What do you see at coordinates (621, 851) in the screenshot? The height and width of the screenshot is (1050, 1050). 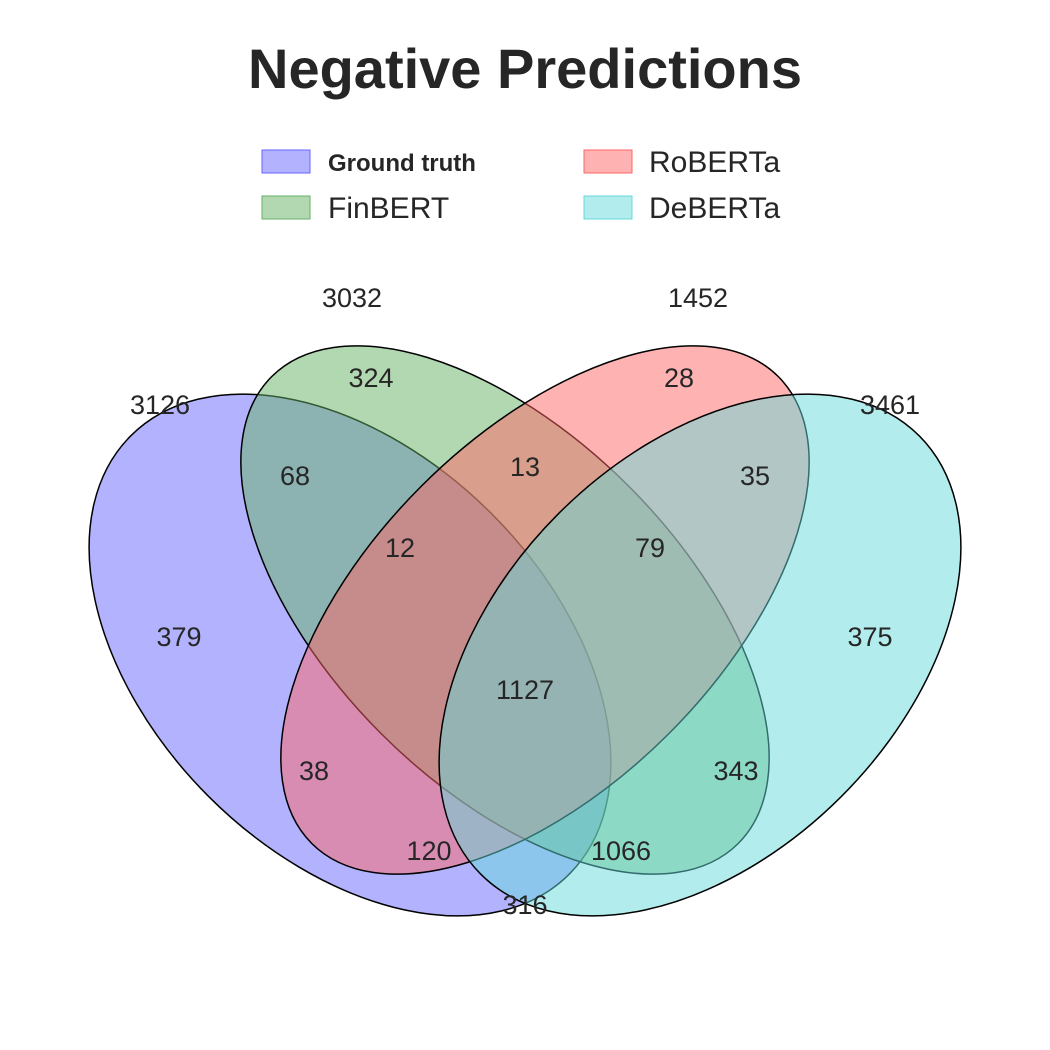 I see `region-ground-truth-finbert-deberta: 1066` at bounding box center [621, 851].